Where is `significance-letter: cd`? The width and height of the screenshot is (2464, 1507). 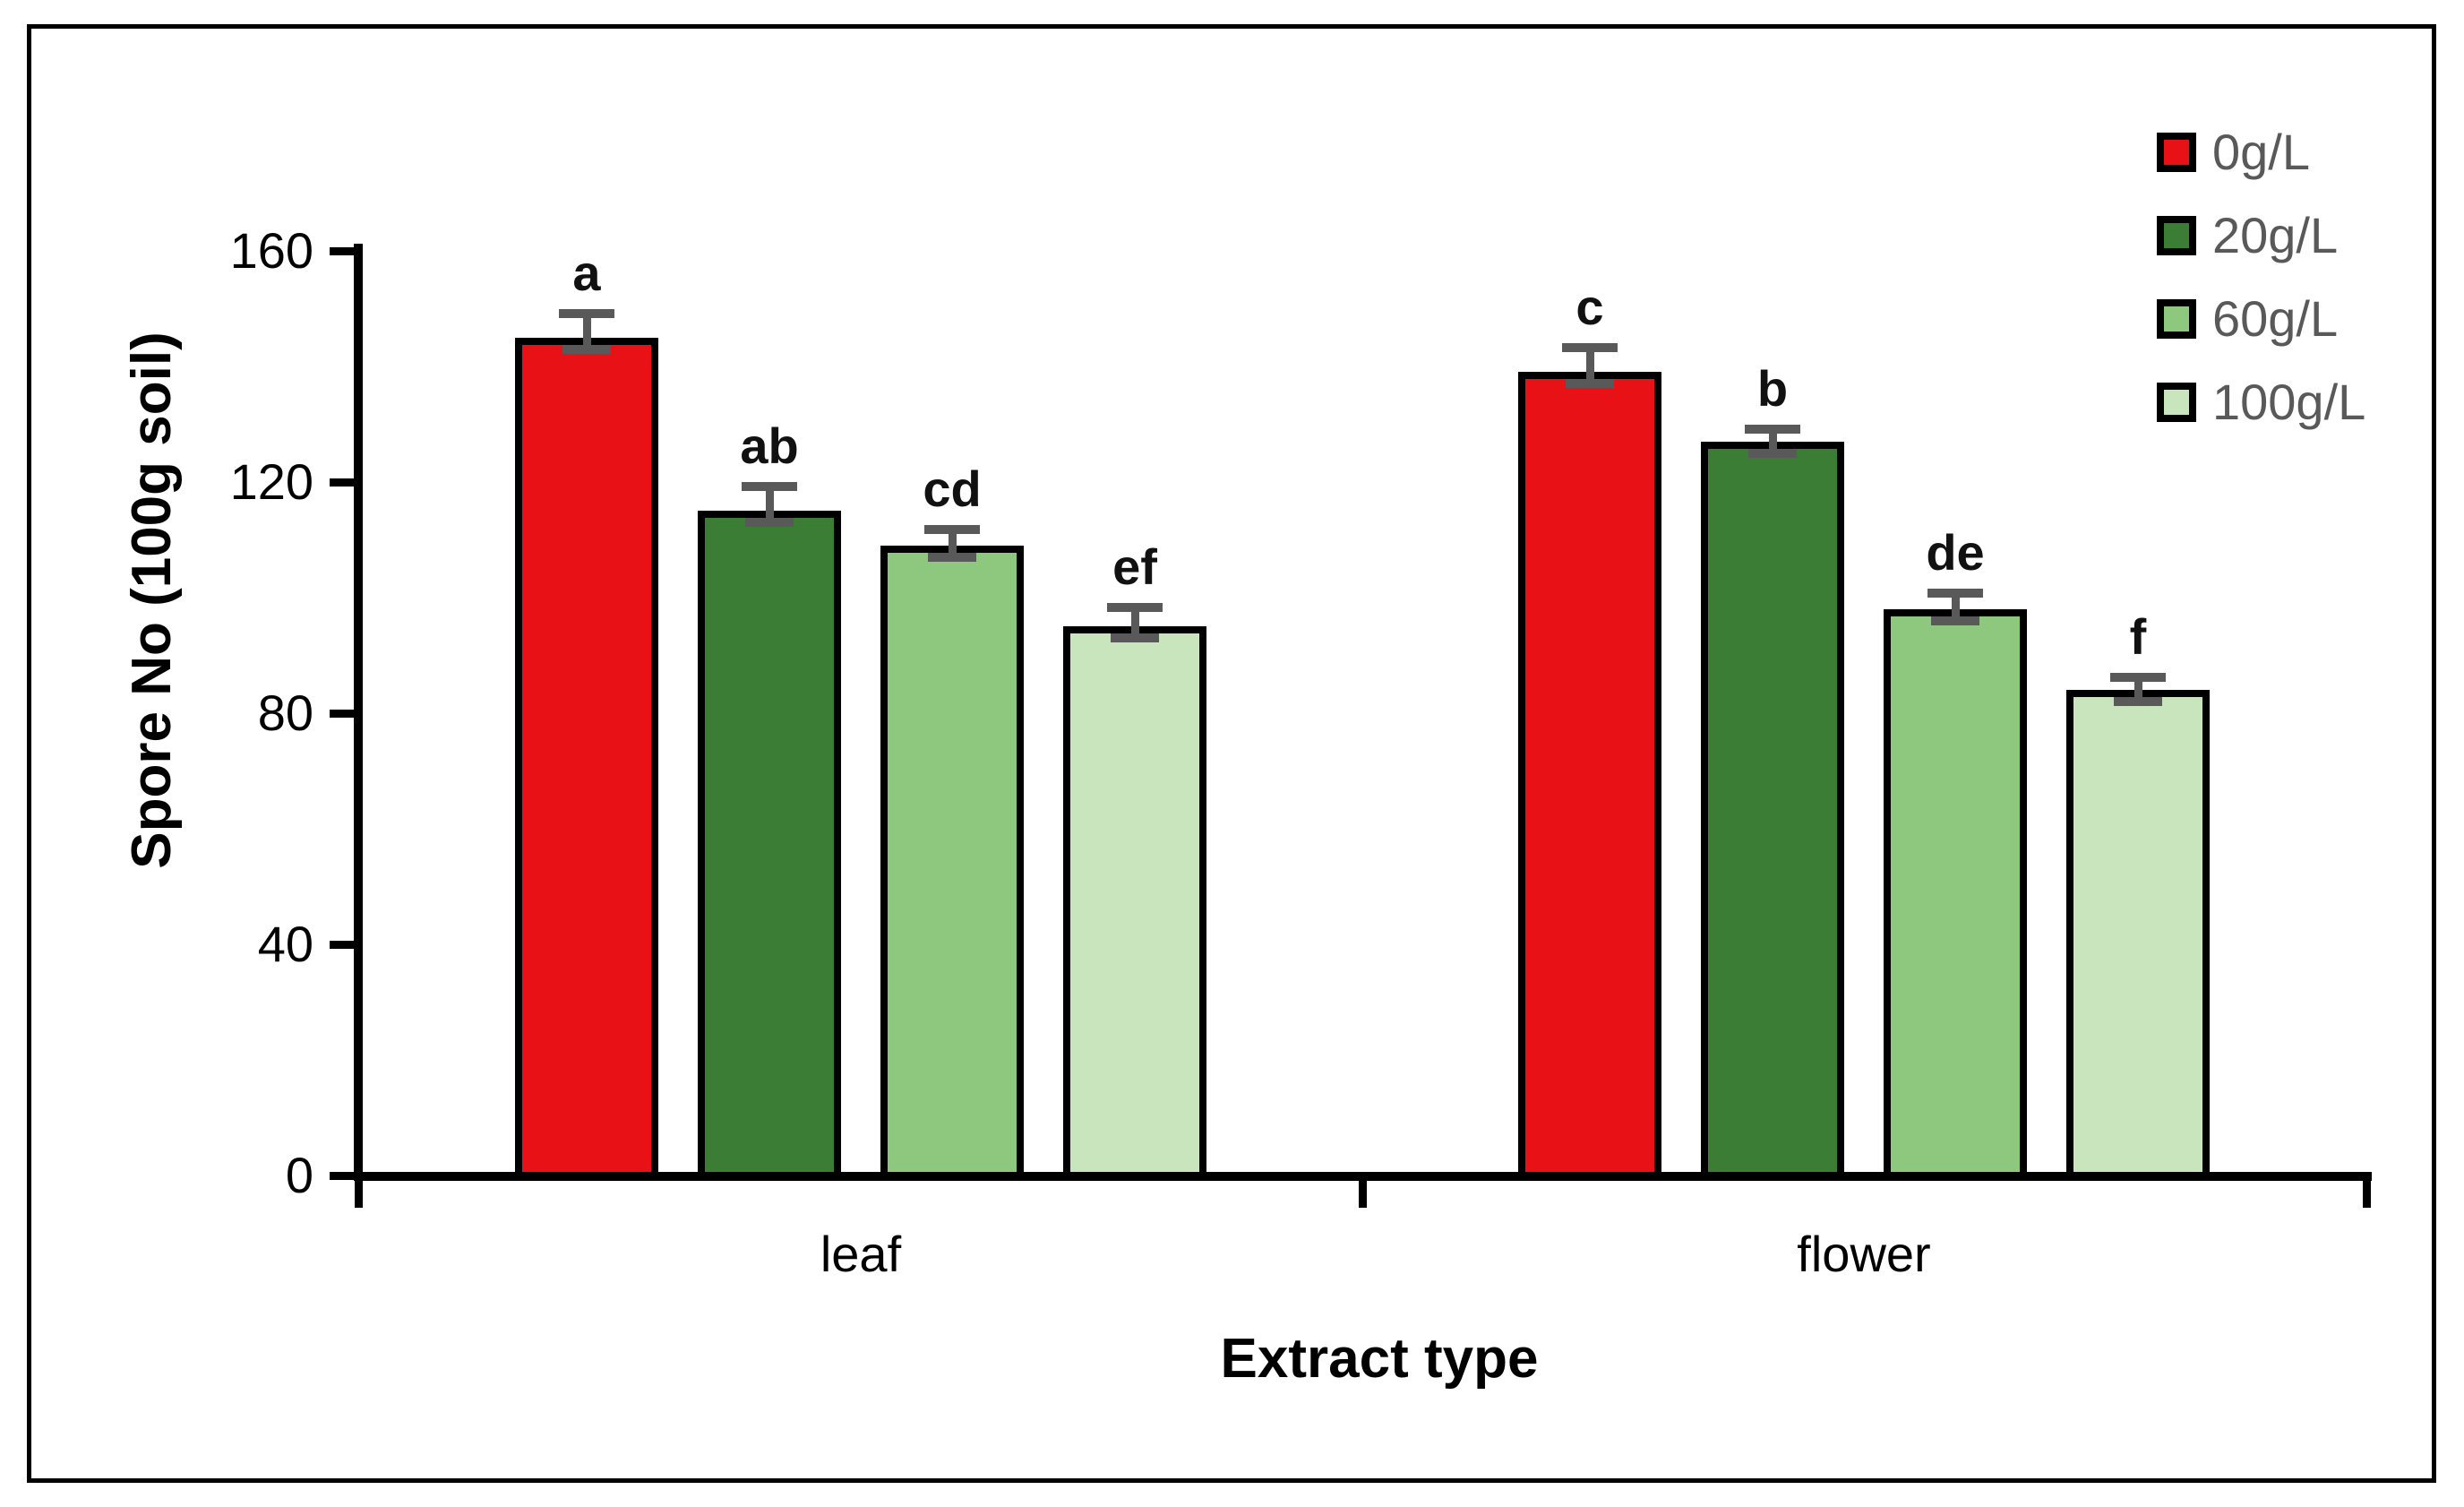
significance-letter: cd is located at coordinates (952, 489).